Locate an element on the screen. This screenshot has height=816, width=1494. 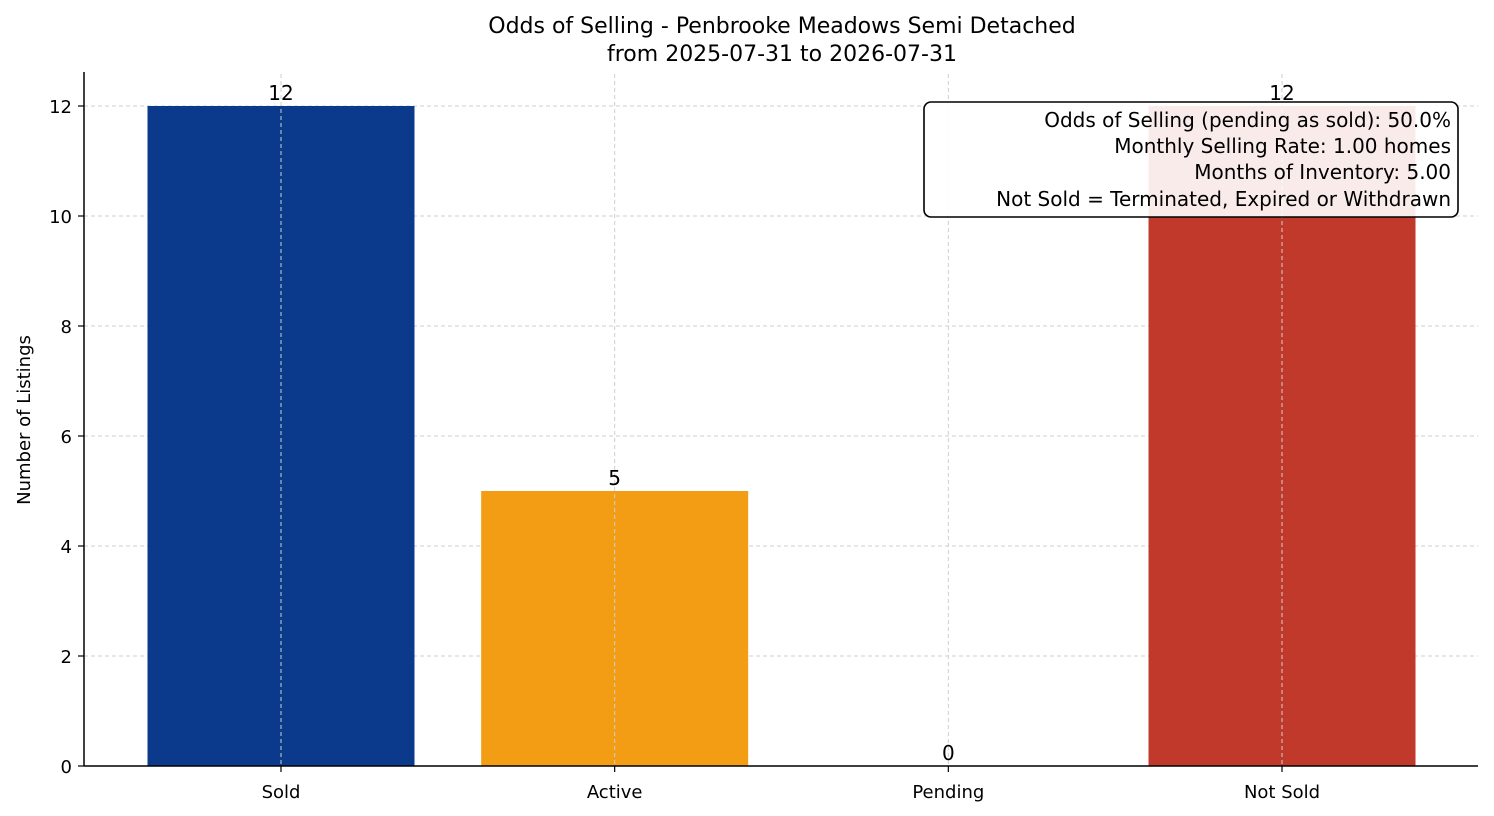
annotation-line: Months of Inventory: 5.00 is located at coordinates (1322, 172).